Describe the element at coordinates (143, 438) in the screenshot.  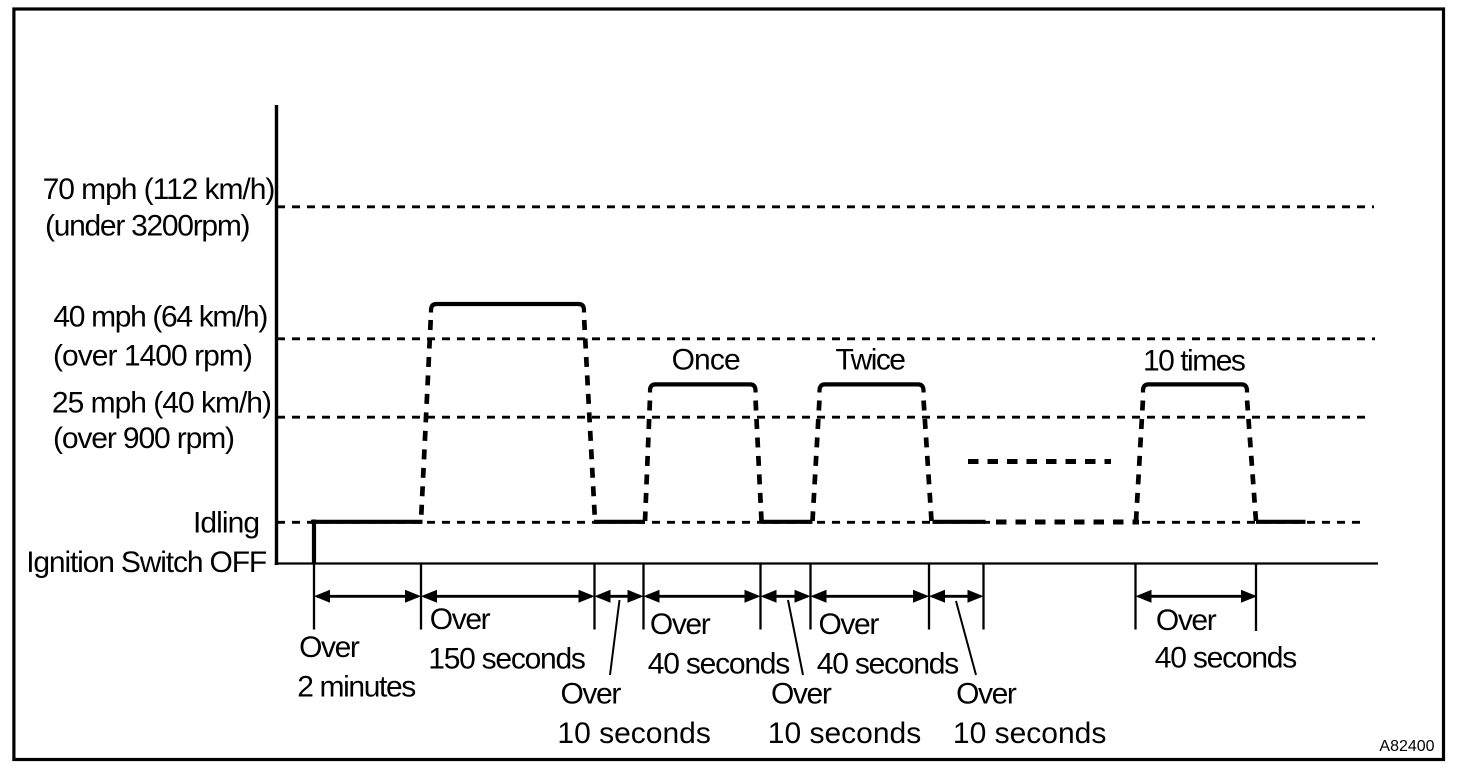
I see `svg-text: (over 900 rpm)` at that location.